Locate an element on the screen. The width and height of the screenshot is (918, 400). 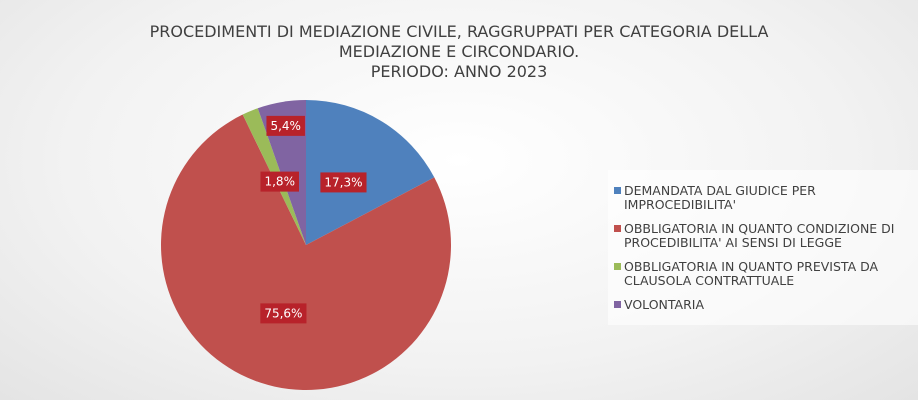
data-label: 75,6% is located at coordinates (283, 313).